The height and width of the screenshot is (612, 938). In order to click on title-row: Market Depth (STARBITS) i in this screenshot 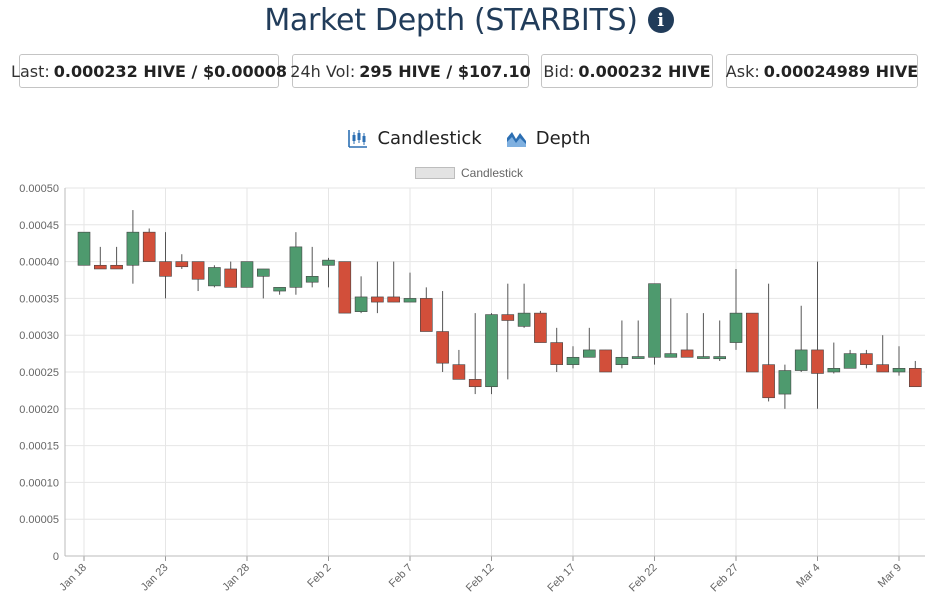, I will do `click(469, 20)`.